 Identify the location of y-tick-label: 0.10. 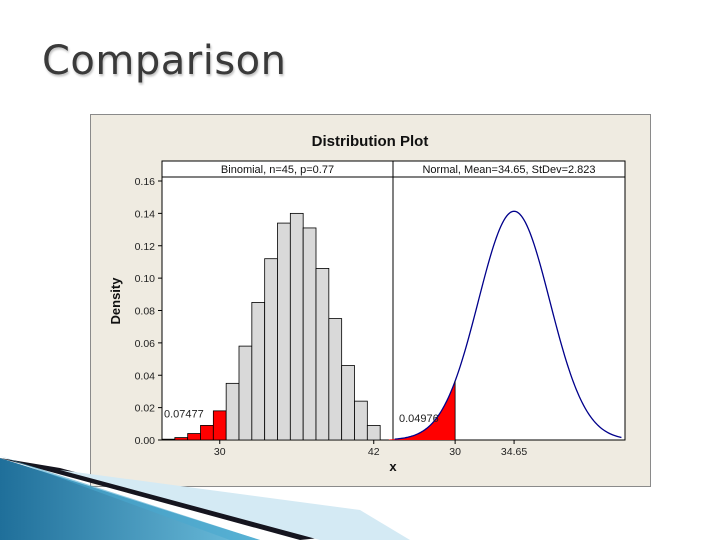
(145, 279).